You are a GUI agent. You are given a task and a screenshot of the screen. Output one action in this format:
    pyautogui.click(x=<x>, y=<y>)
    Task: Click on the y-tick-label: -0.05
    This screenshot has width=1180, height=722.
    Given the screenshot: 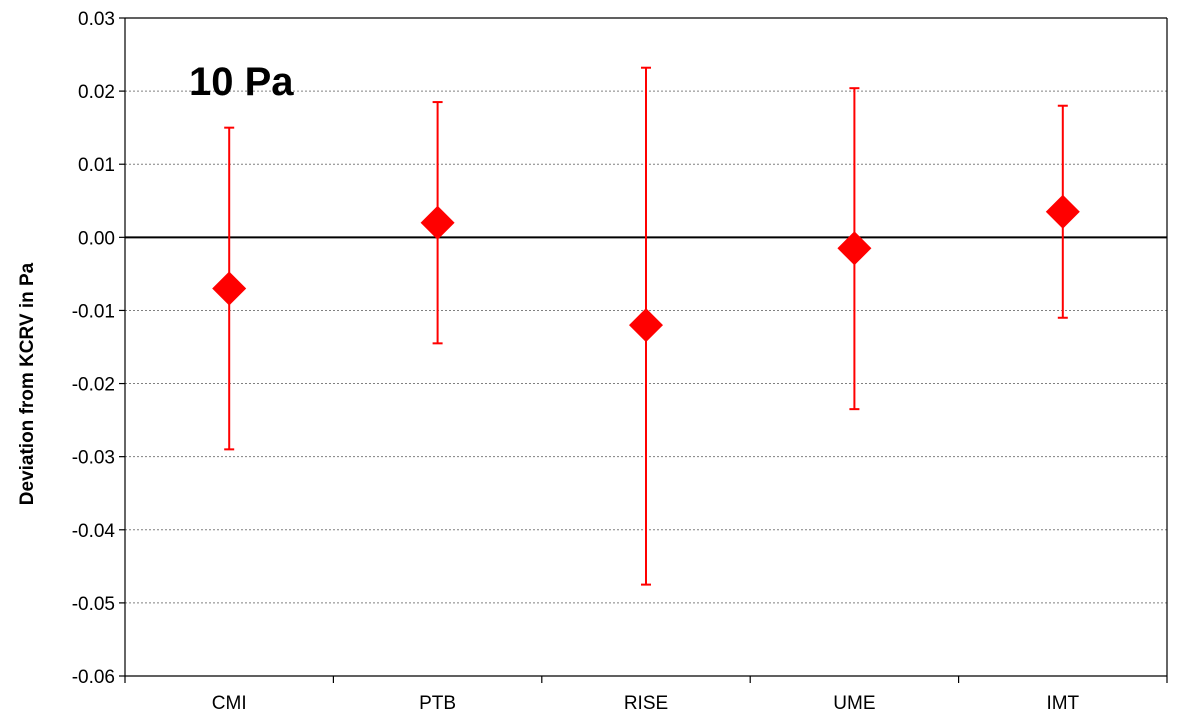 What is the action you would take?
    pyautogui.click(x=93, y=604)
    